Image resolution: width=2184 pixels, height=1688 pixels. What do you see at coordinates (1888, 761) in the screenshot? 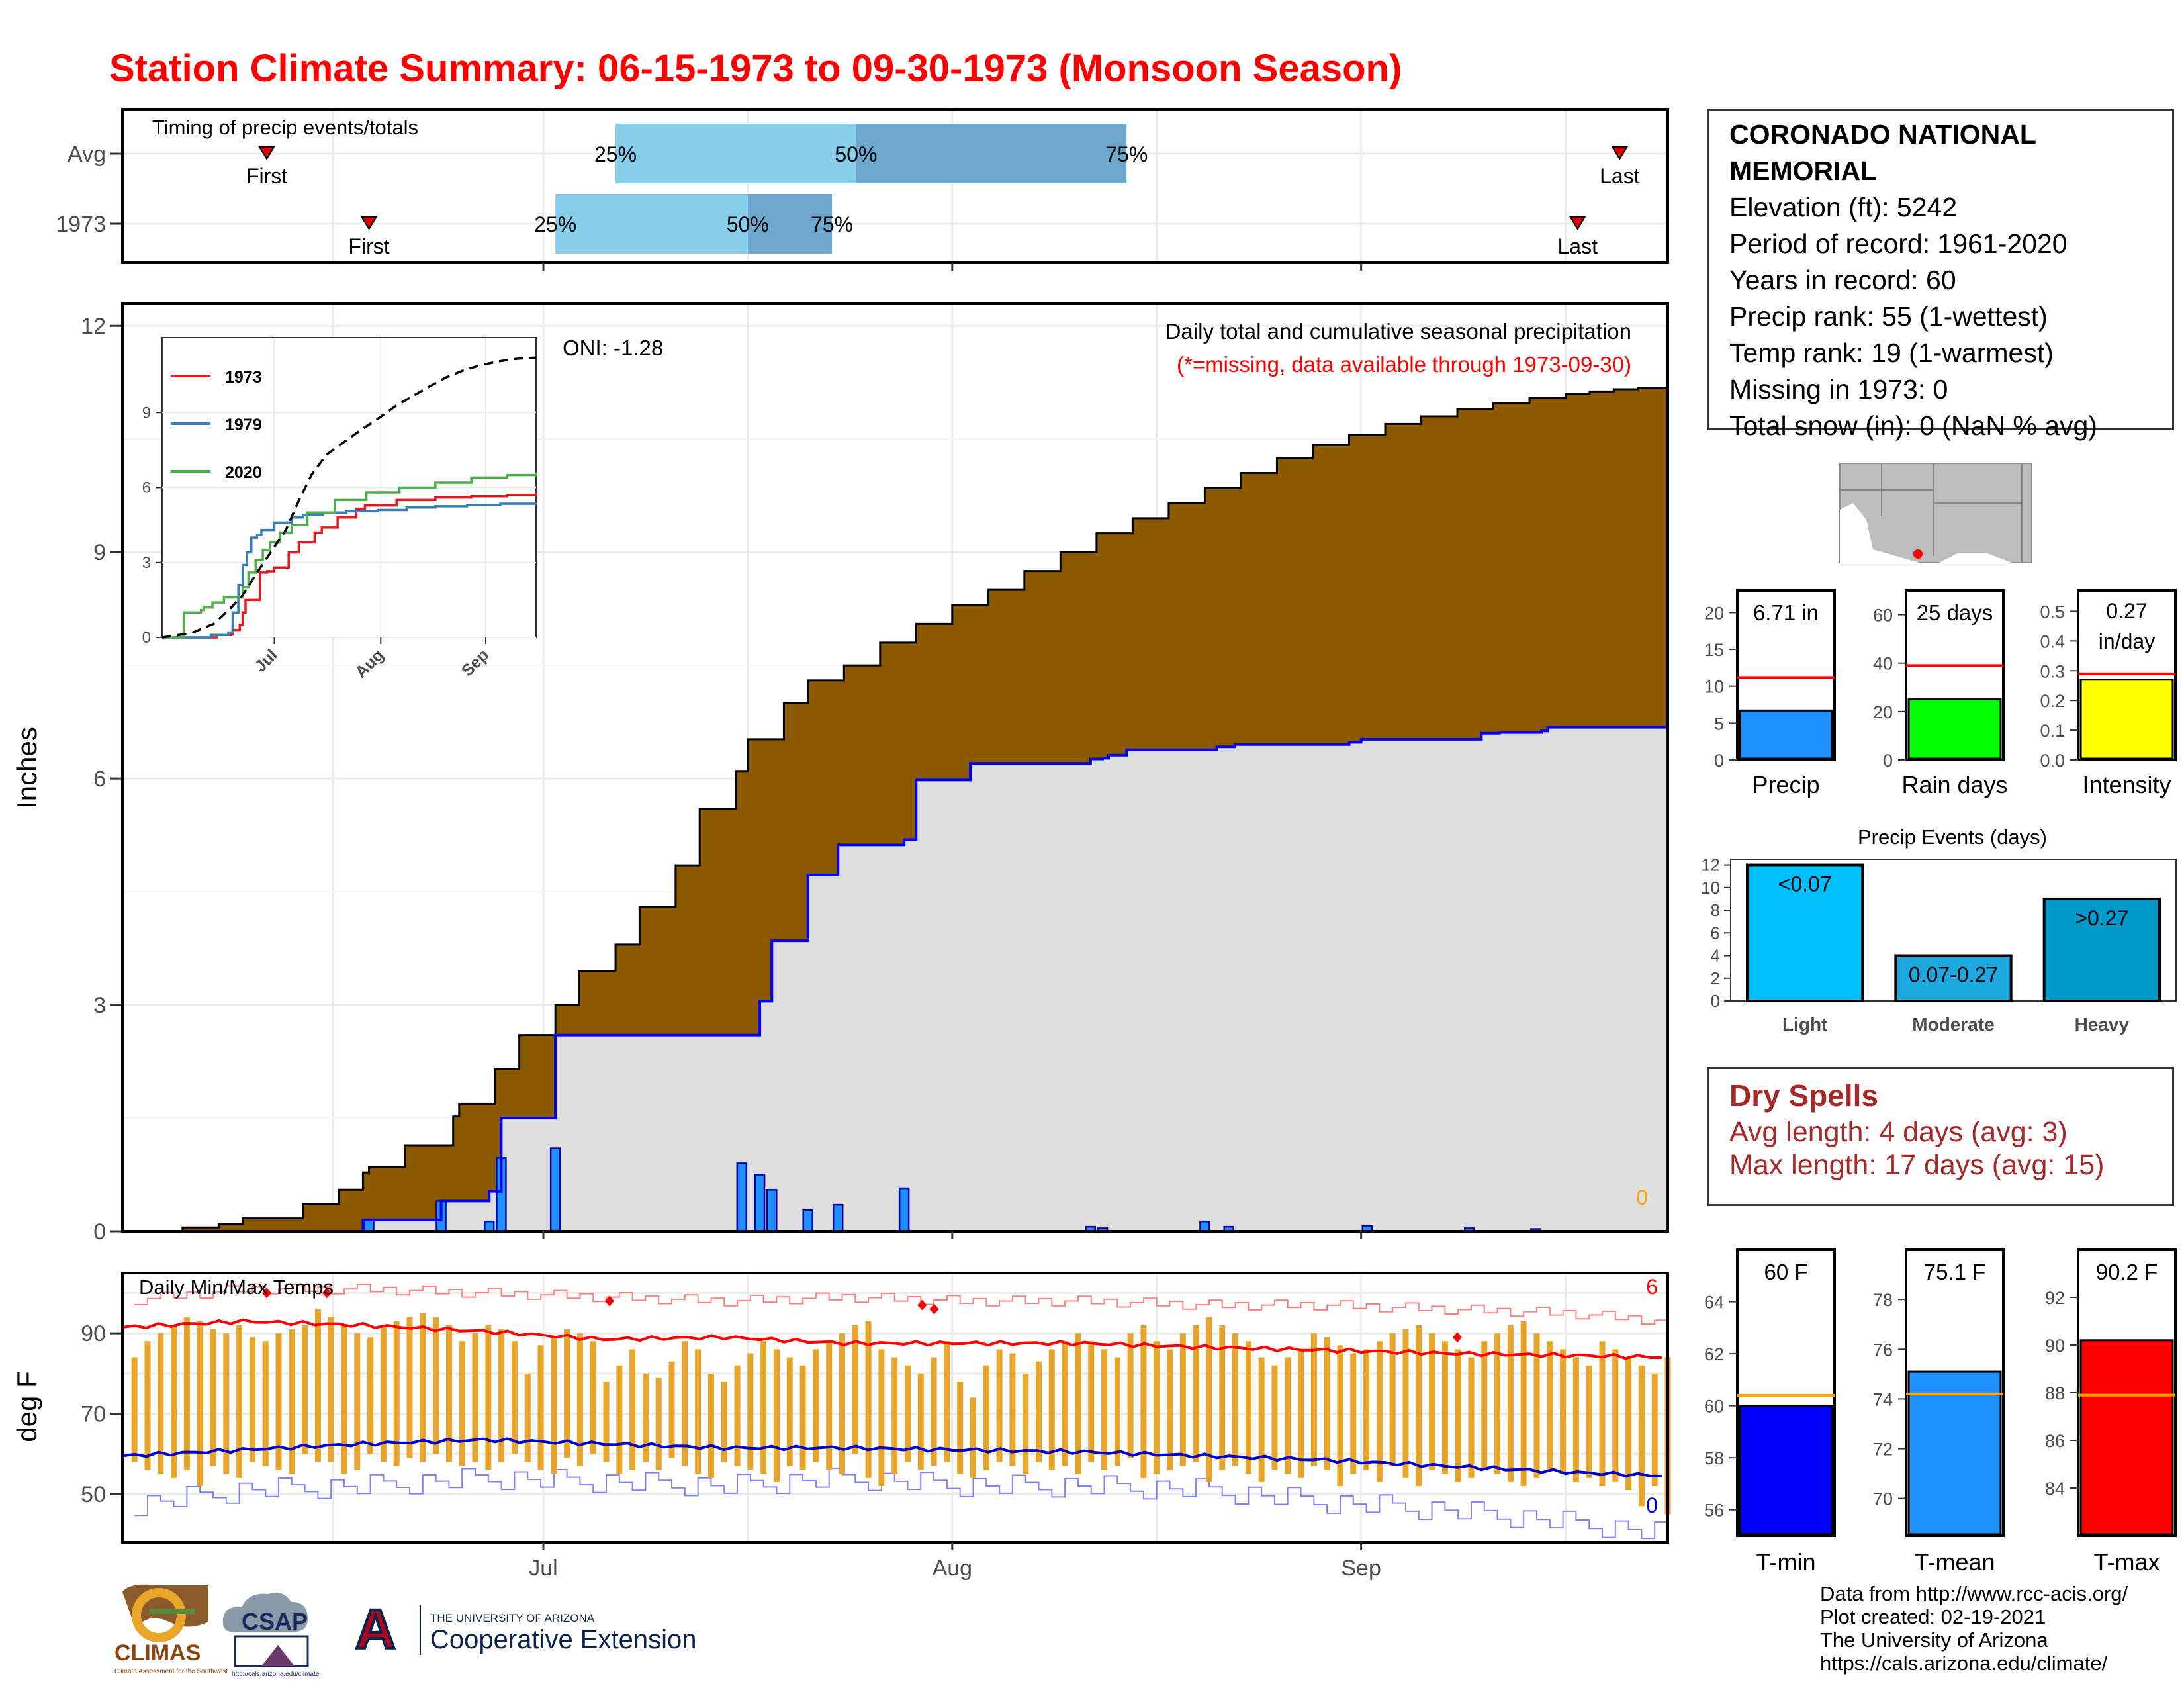
I see `summary-y-tick: 0` at bounding box center [1888, 761].